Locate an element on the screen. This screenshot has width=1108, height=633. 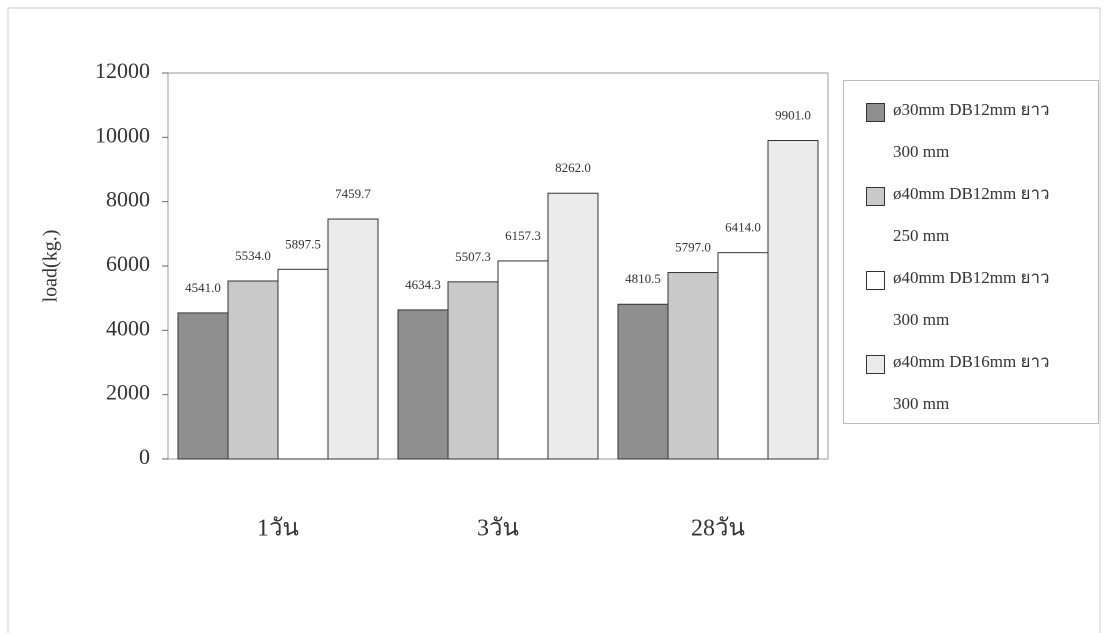
value-label: 7459.7 is located at coordinates (353, 193).